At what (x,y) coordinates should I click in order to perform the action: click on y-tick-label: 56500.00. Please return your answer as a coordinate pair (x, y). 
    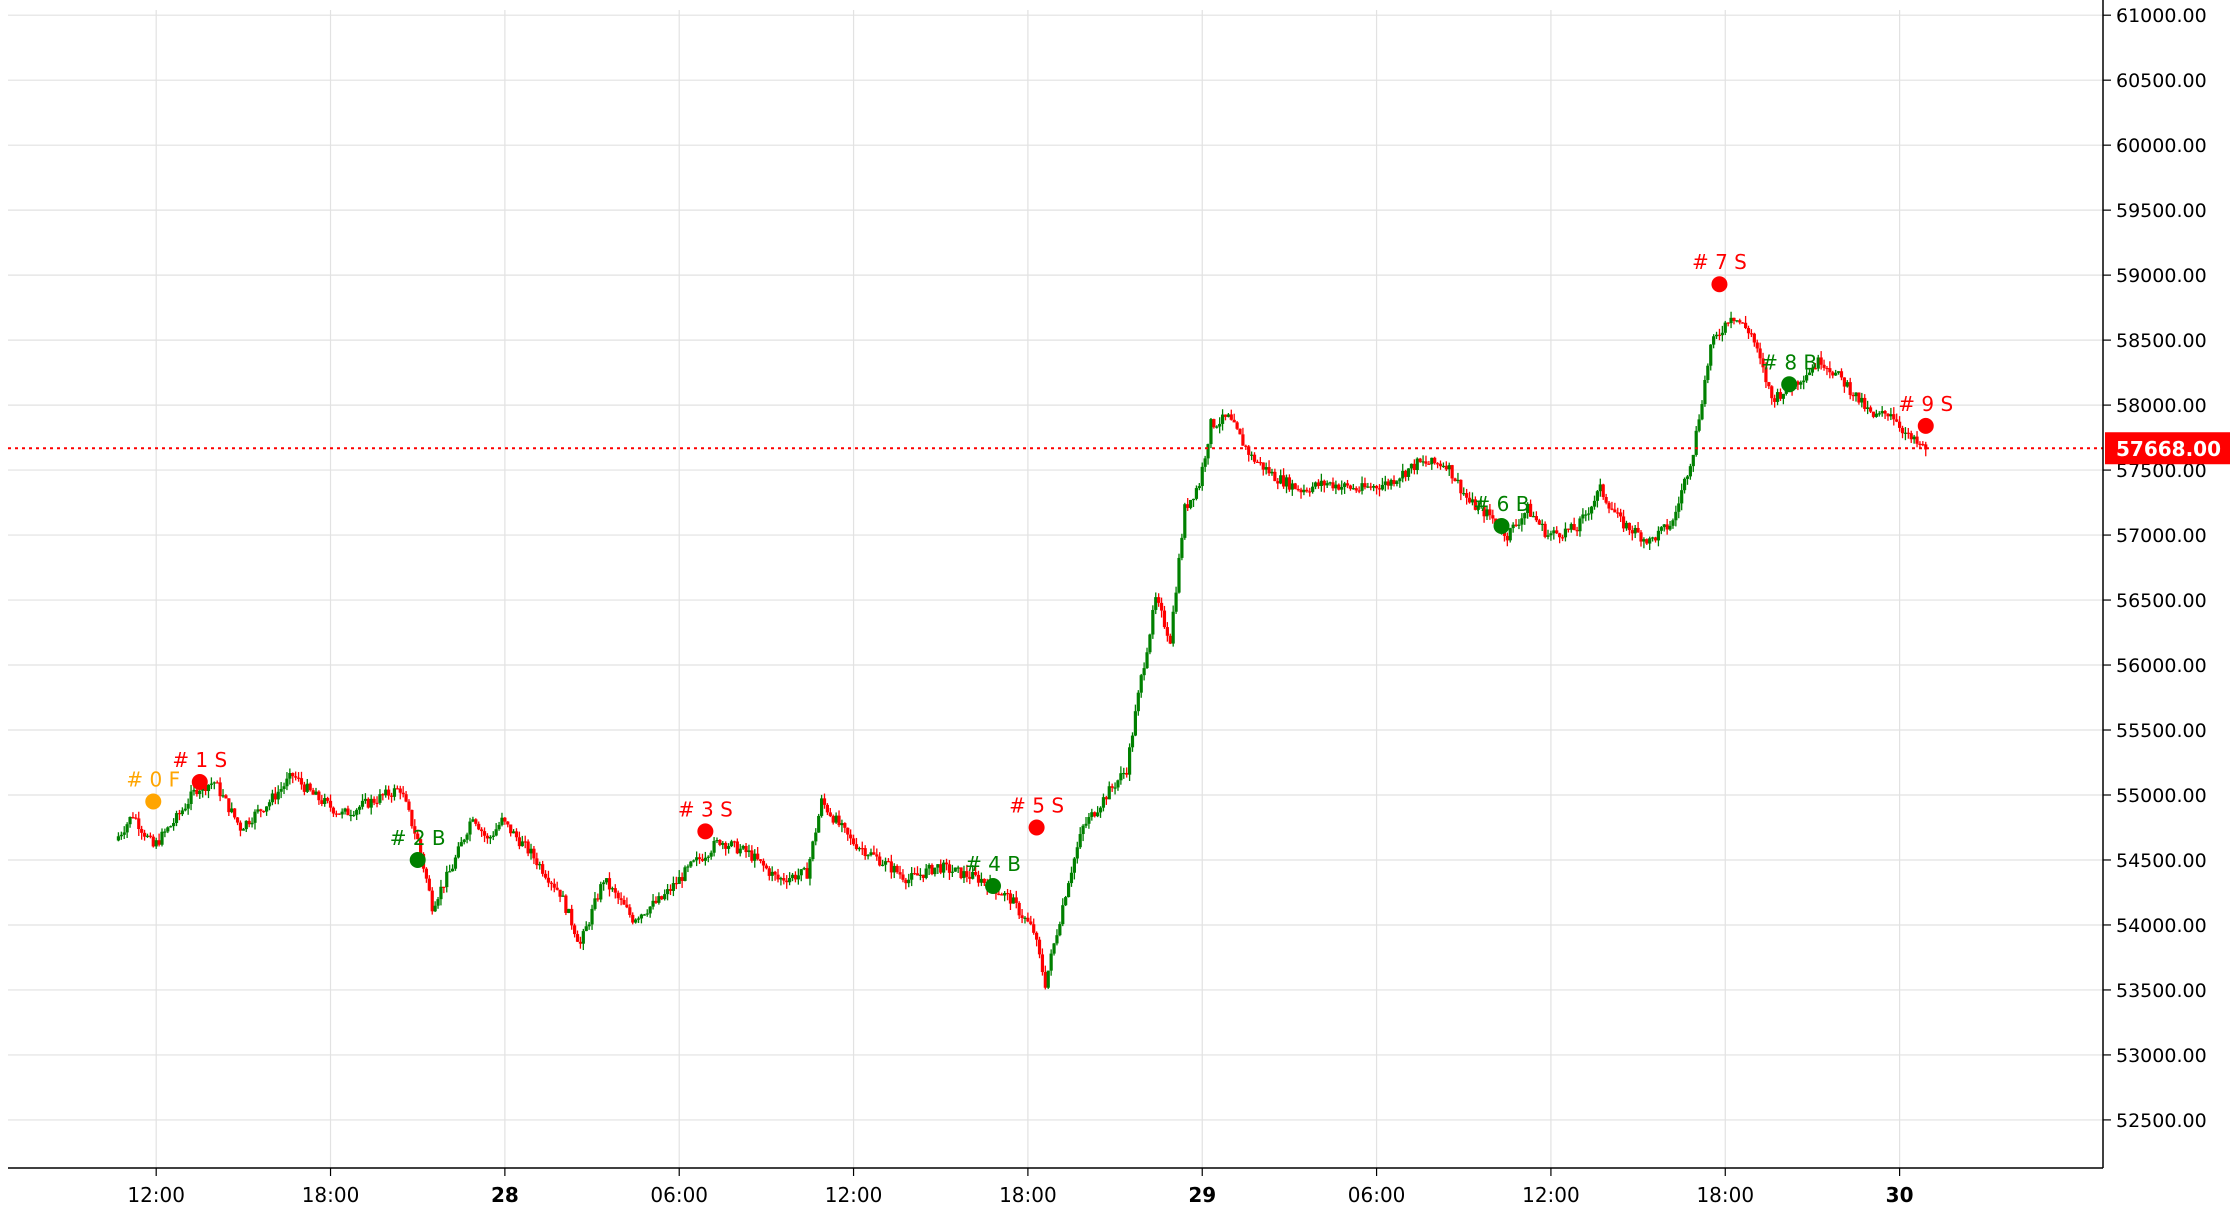
    Looking at the image, I should click on (2161, 601).